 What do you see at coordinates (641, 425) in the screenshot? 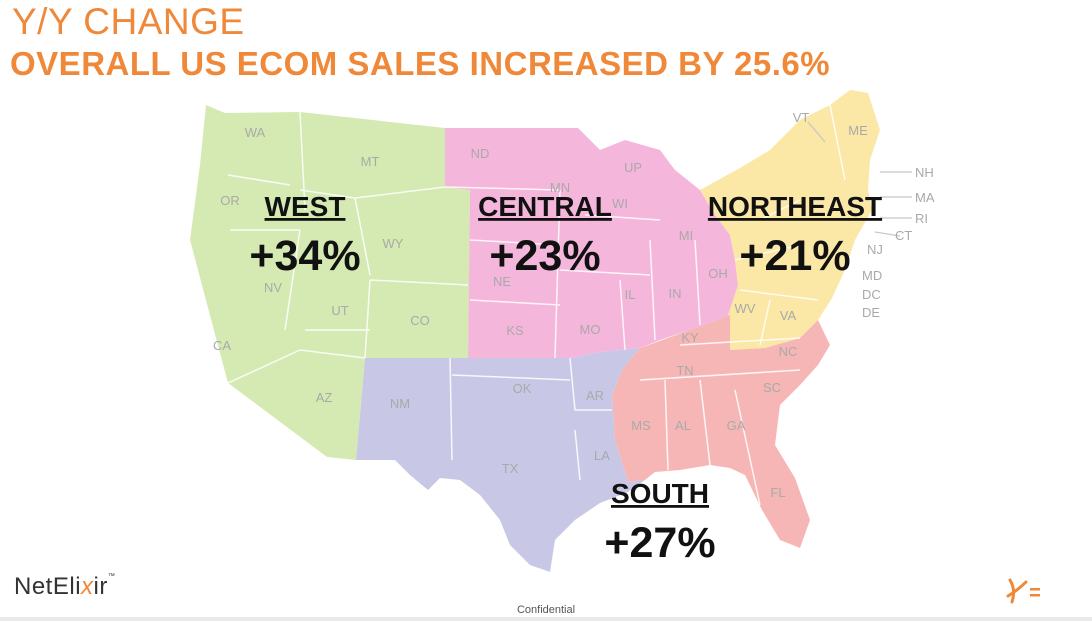
I see `state-label-ms: MS` at bounding box center [641, 425].